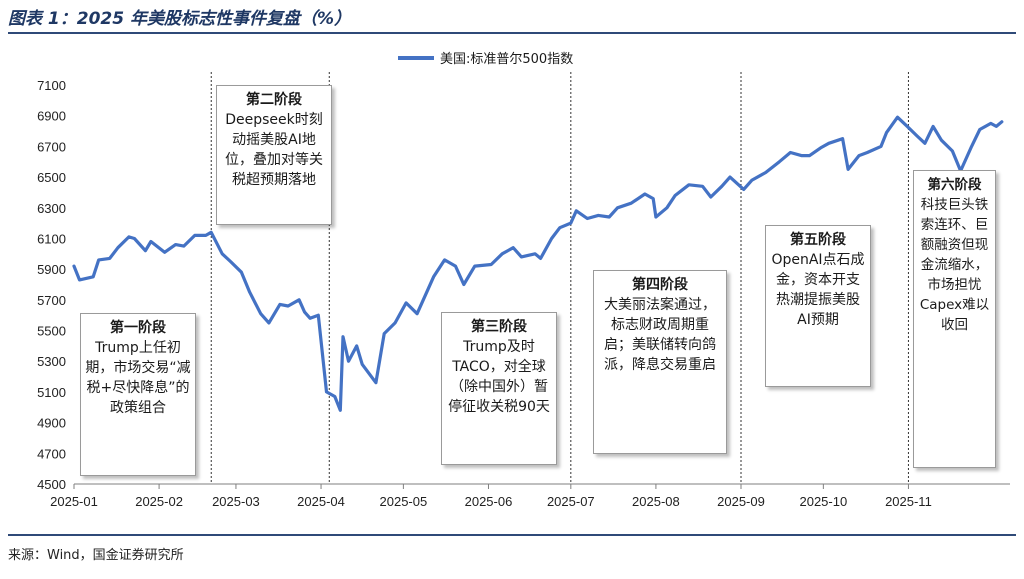 The image size is (1024, 579). I want to click on stage-6-text: 科技巨头铁索连环、巨额融资但现金流缩水，市场担忧Capex难以收回, so click(954, 265).